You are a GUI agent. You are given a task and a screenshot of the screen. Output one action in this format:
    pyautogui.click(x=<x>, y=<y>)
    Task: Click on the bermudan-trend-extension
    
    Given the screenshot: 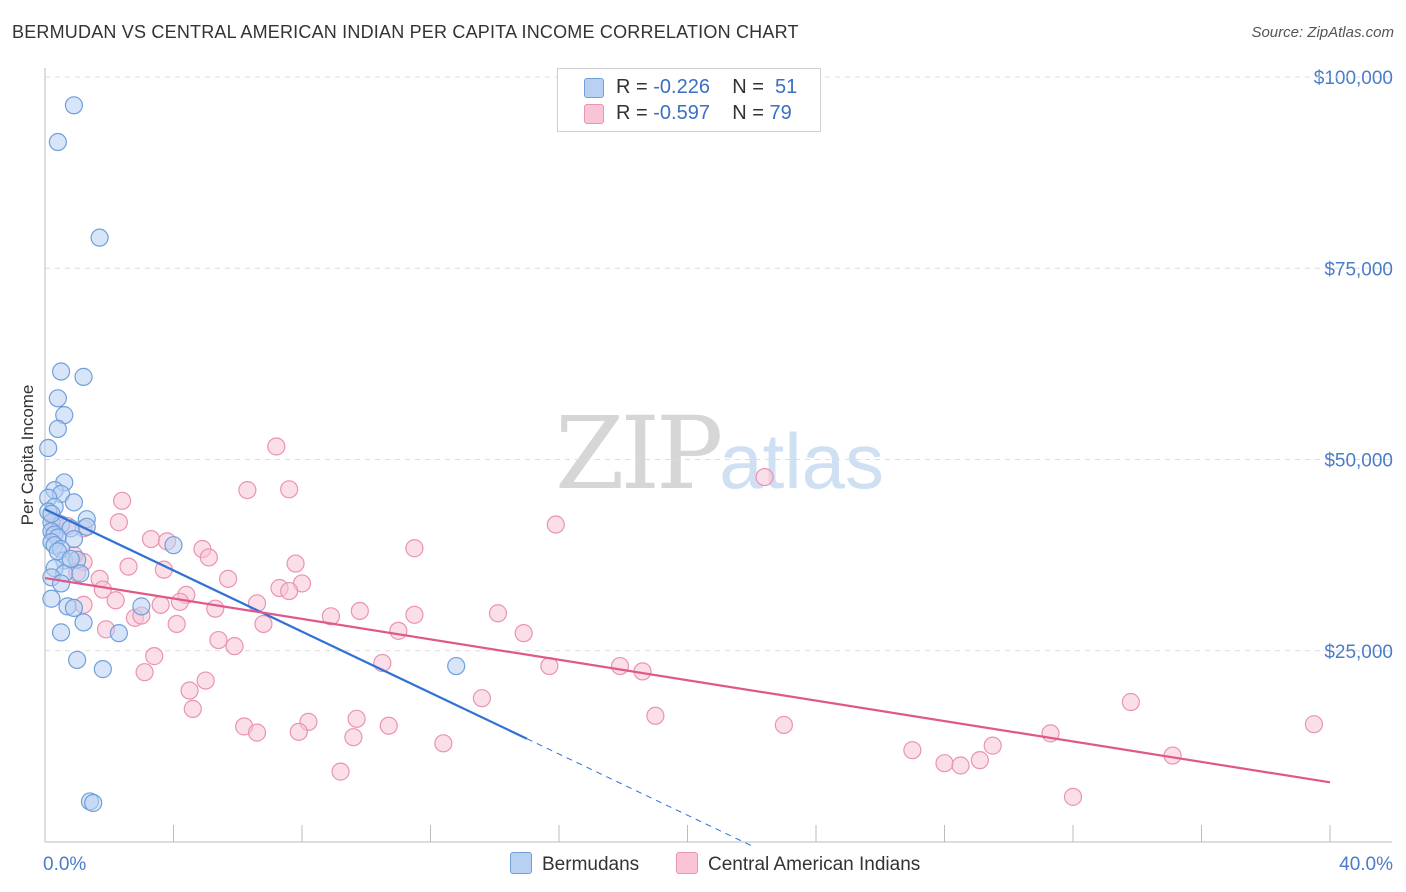 What is the action you would take?
    pyautogui.click(x=639, y=792)
    